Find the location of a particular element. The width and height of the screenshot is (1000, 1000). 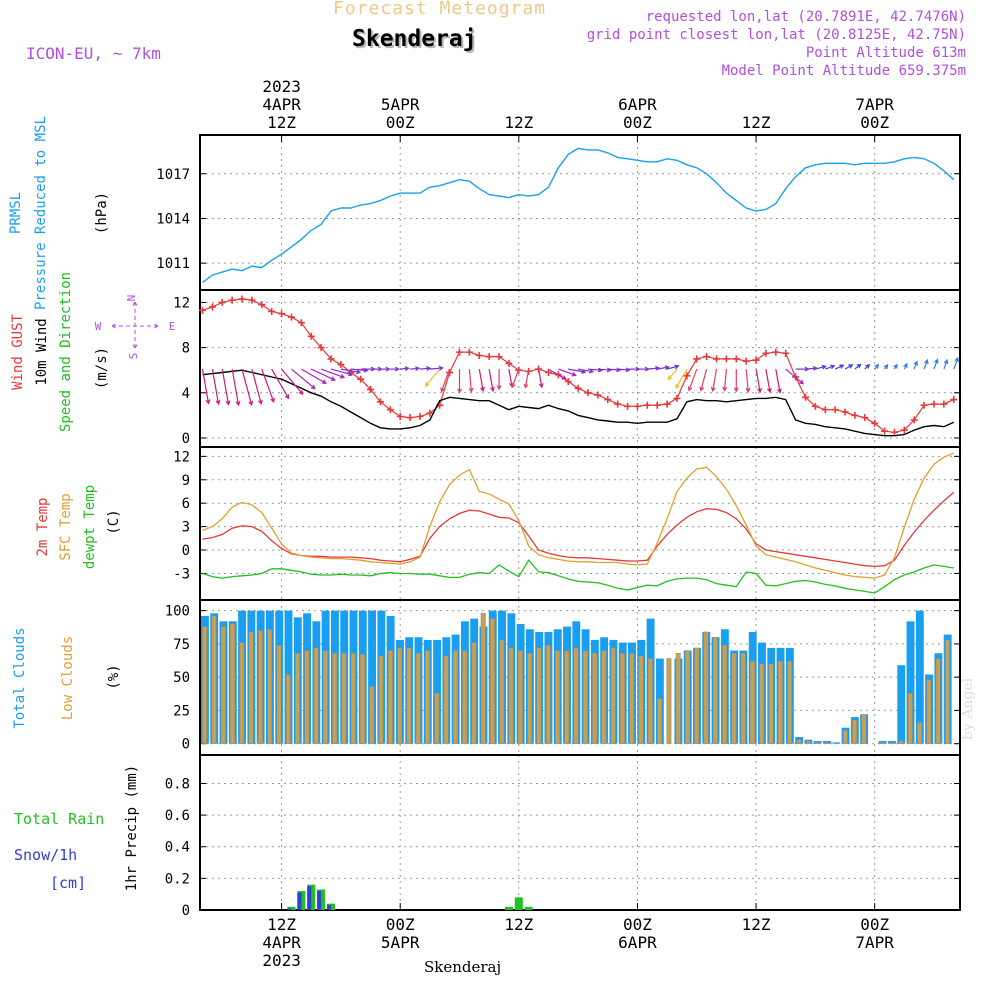

axis-unit-wind: (m/s) is located at coordinates (102, 368).